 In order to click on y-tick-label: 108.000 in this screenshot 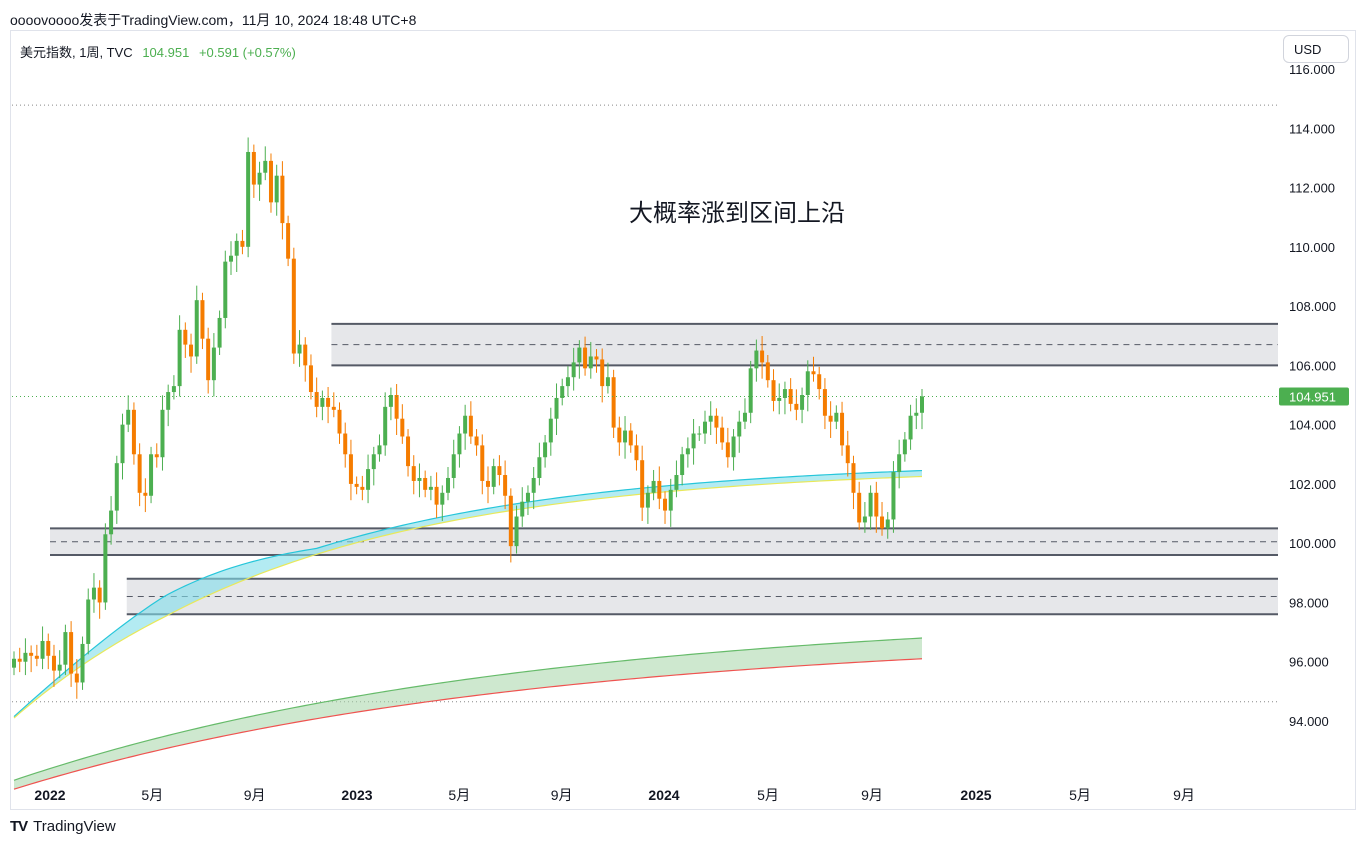, I will do `click(1312, 306)`.